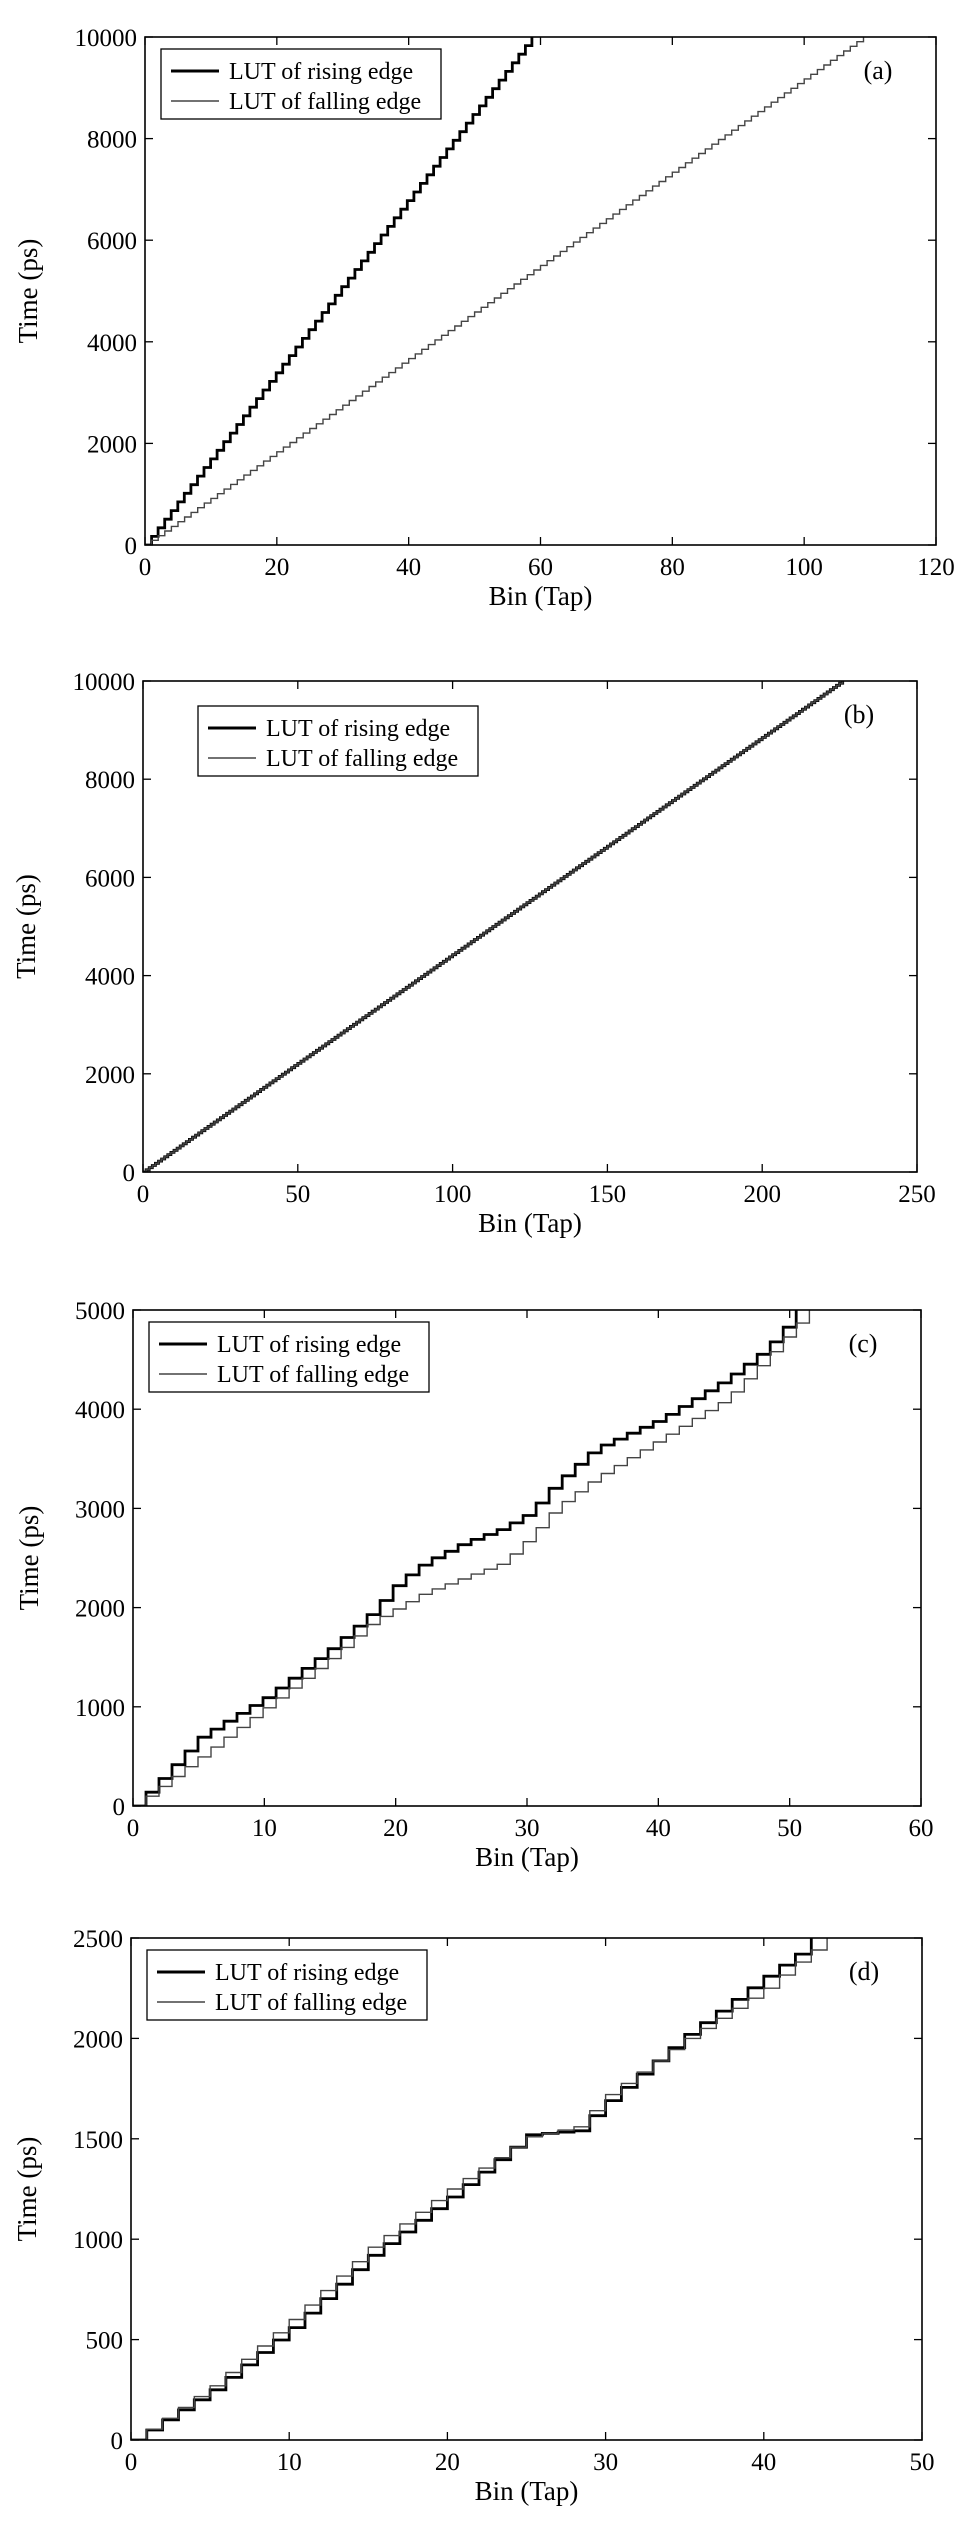 This screenshot has width=964, height=2540. Describe the element at coordinates (917, 1194) in the screenshot. I see `x-tick-label: 250` at that location.